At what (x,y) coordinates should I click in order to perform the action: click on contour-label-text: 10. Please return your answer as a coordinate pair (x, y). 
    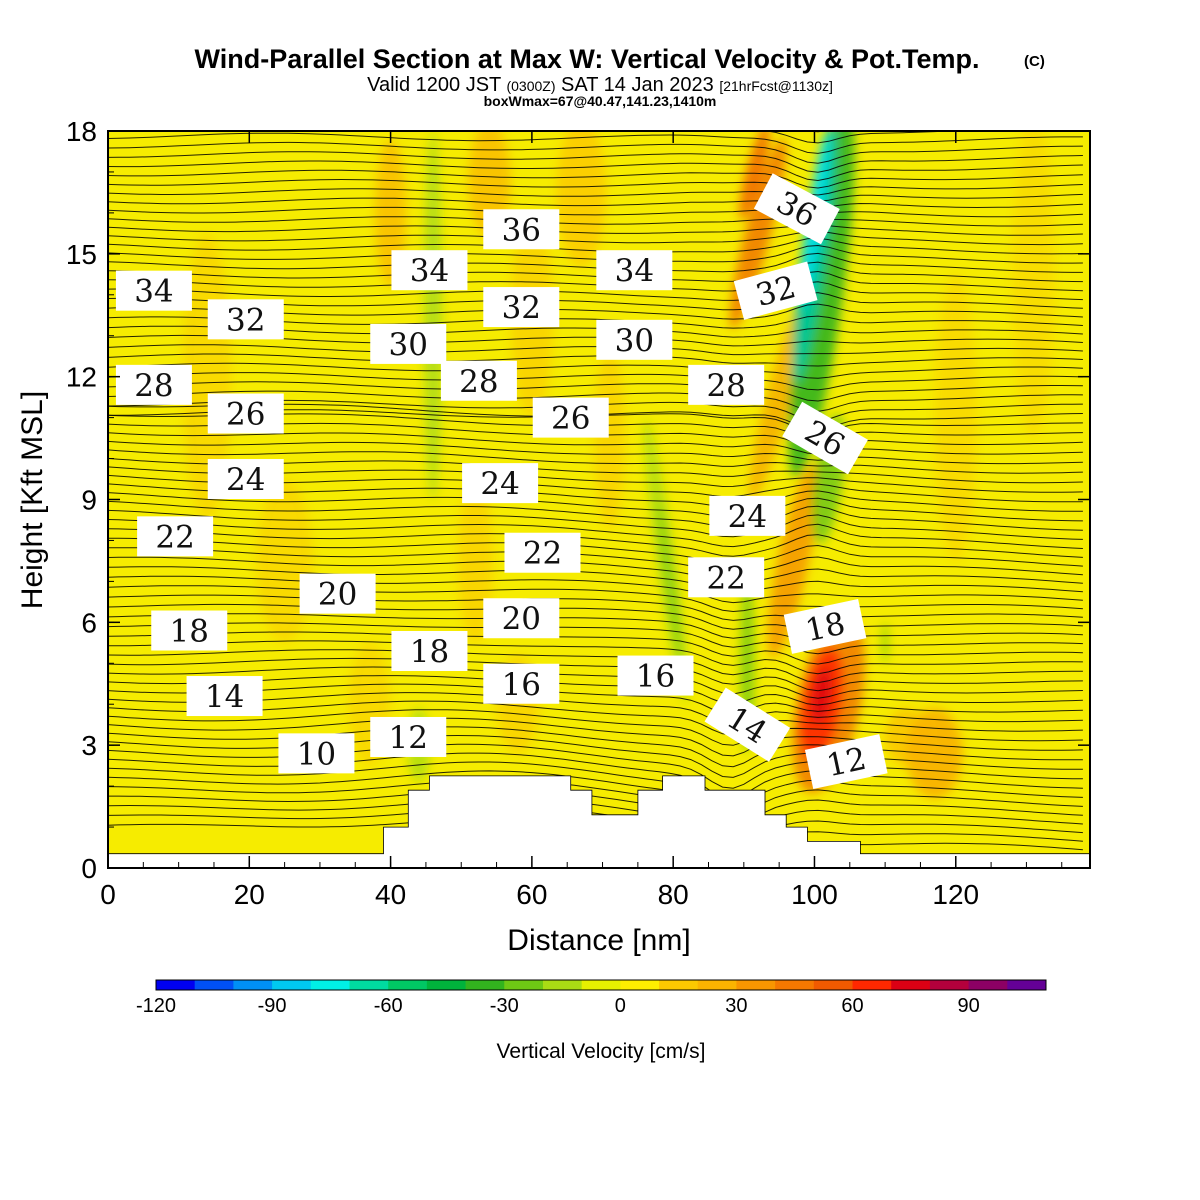
    Looking at the image, I should click on (316, 754).